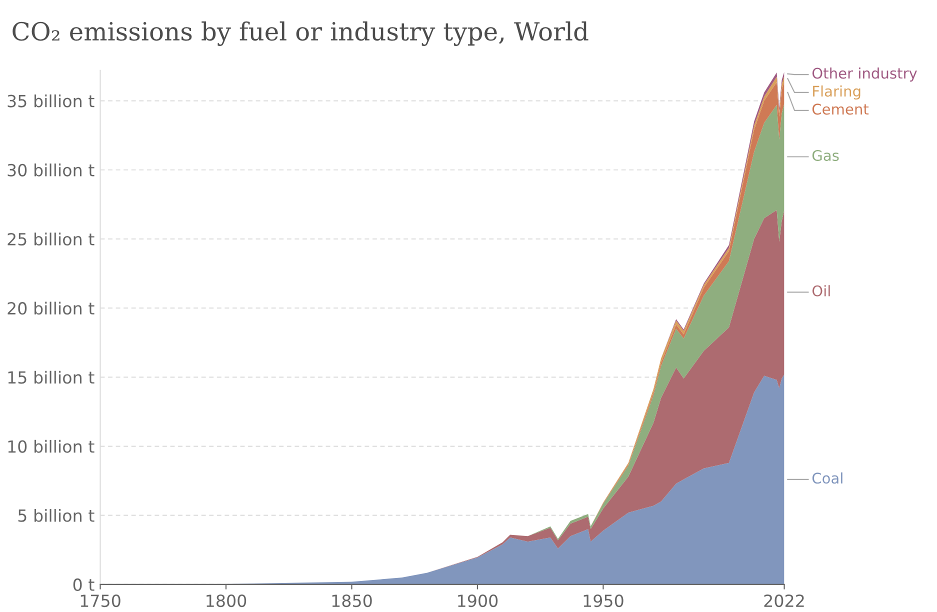 This screenshot has height=612, width=937. What do you see at coordinates (56, 515) in the screenshot?
I see `y-tick-label: 5 billion t` at bounding box center [56, 515].